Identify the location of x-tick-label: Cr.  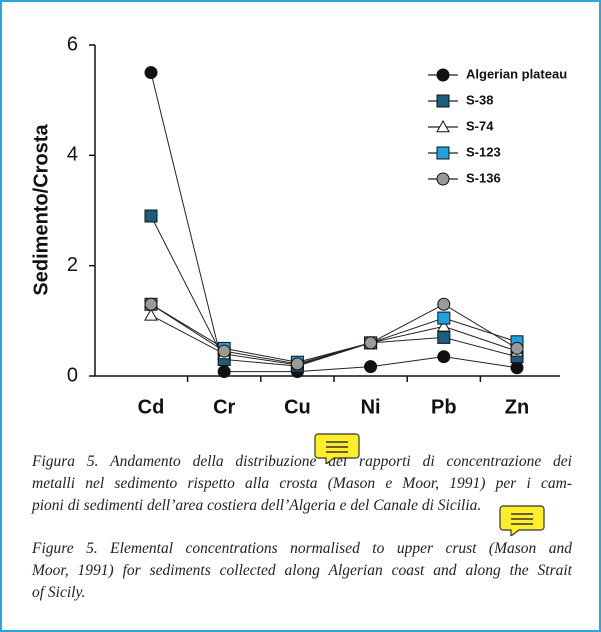
(224, 407).